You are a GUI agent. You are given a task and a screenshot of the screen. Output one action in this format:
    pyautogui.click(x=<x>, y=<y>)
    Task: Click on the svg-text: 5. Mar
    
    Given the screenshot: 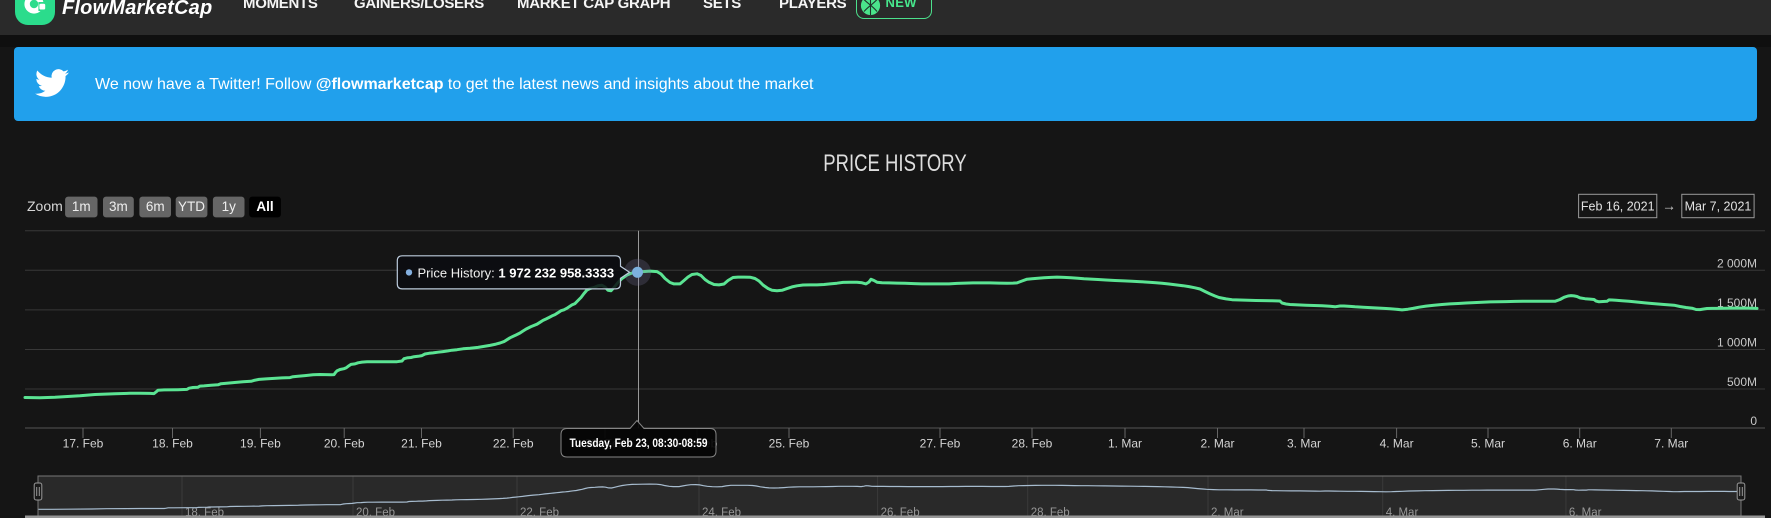 What is the action you would take?
    pyautogui.click(x=1488, y=443)
    